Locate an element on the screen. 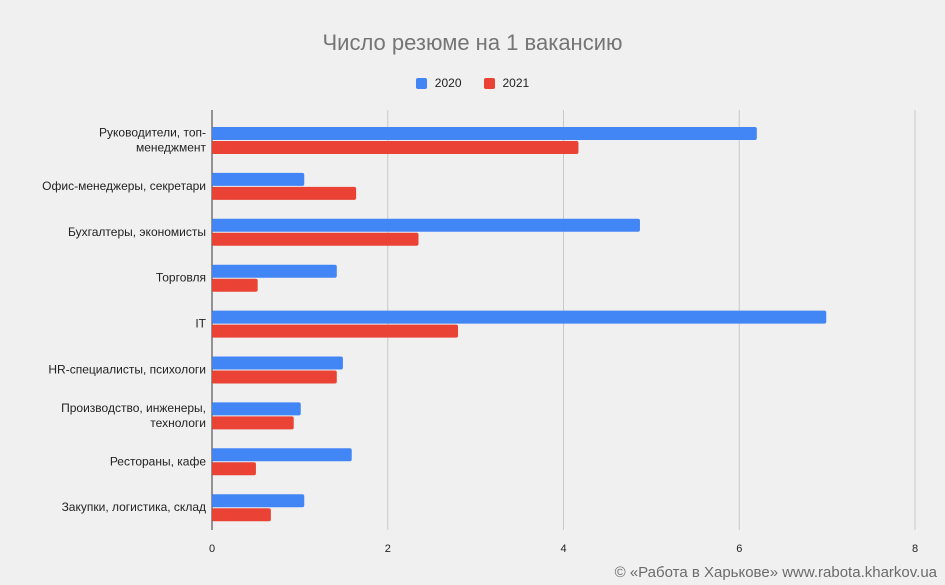  category-label: Офис-менеджеры, секретари is located at coordinates (124, 186).